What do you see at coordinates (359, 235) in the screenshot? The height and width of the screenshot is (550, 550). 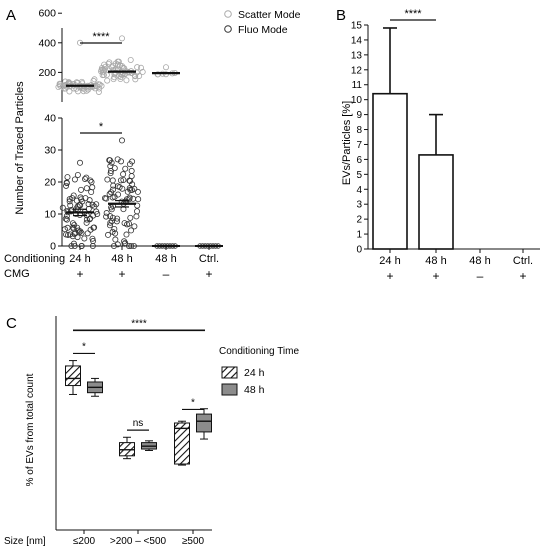 I see `b-y-tick-label: 1` at bounding box center [359, 235].